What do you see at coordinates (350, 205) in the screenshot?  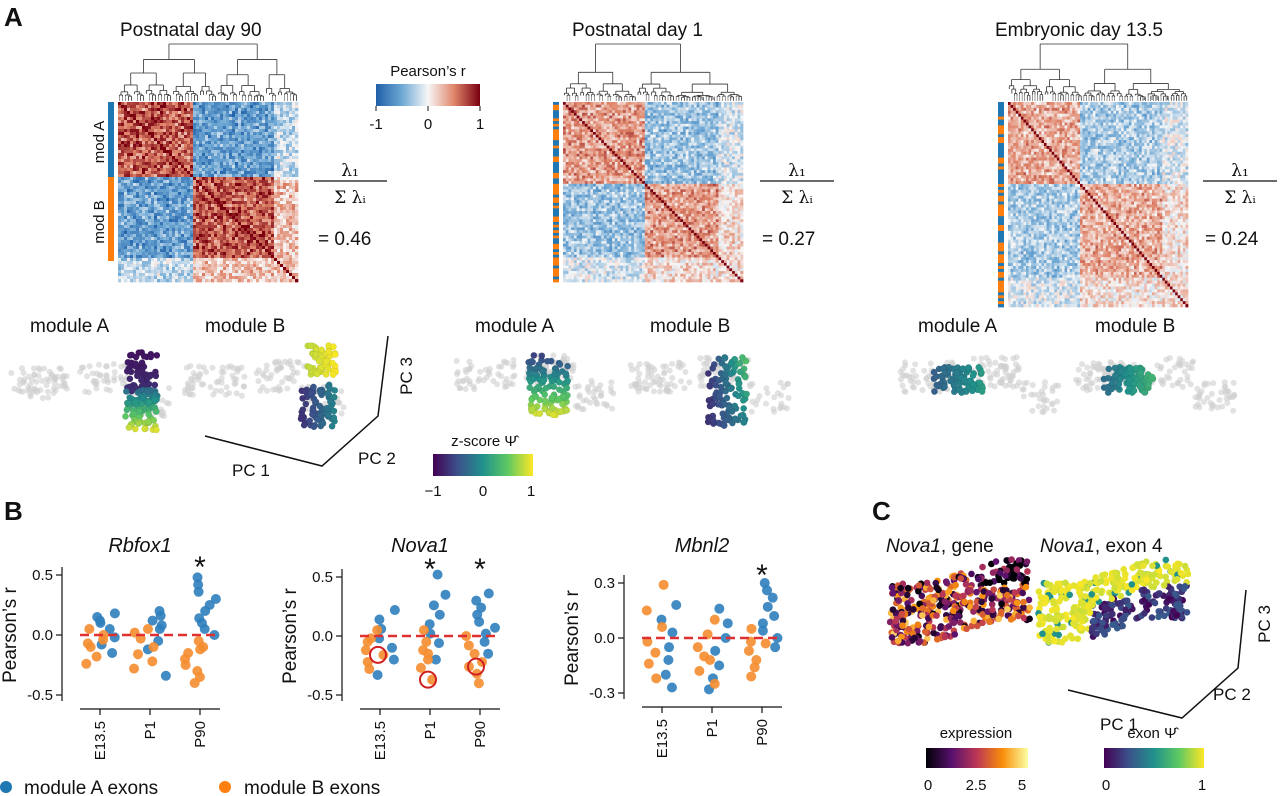 I see `eig-formula-p90: λ₁ Σ λᵢ = 0.46` at bounding box center [350, 205].